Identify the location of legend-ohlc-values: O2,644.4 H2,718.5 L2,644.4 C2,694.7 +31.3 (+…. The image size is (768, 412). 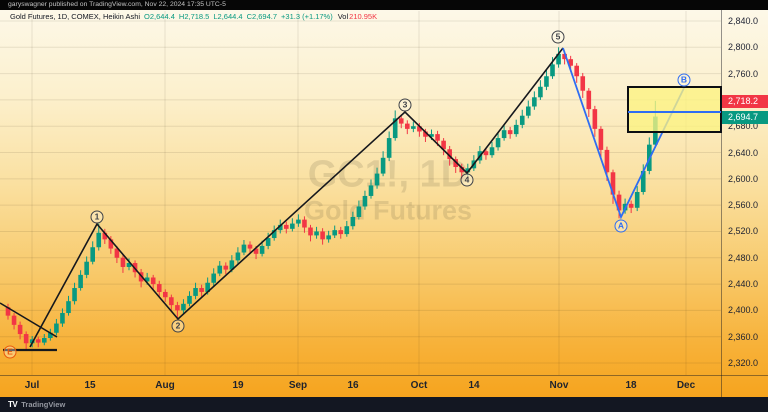
(236, 16).